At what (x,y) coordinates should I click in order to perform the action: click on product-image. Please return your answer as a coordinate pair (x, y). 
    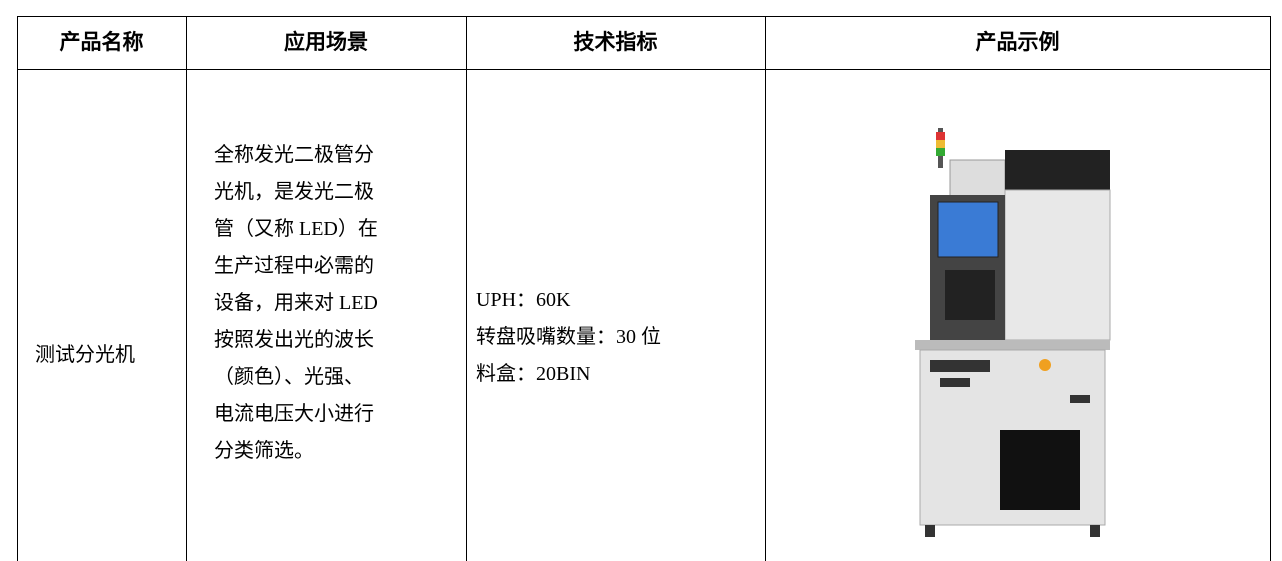
    Looking at the image, I should click on (1013, 332).